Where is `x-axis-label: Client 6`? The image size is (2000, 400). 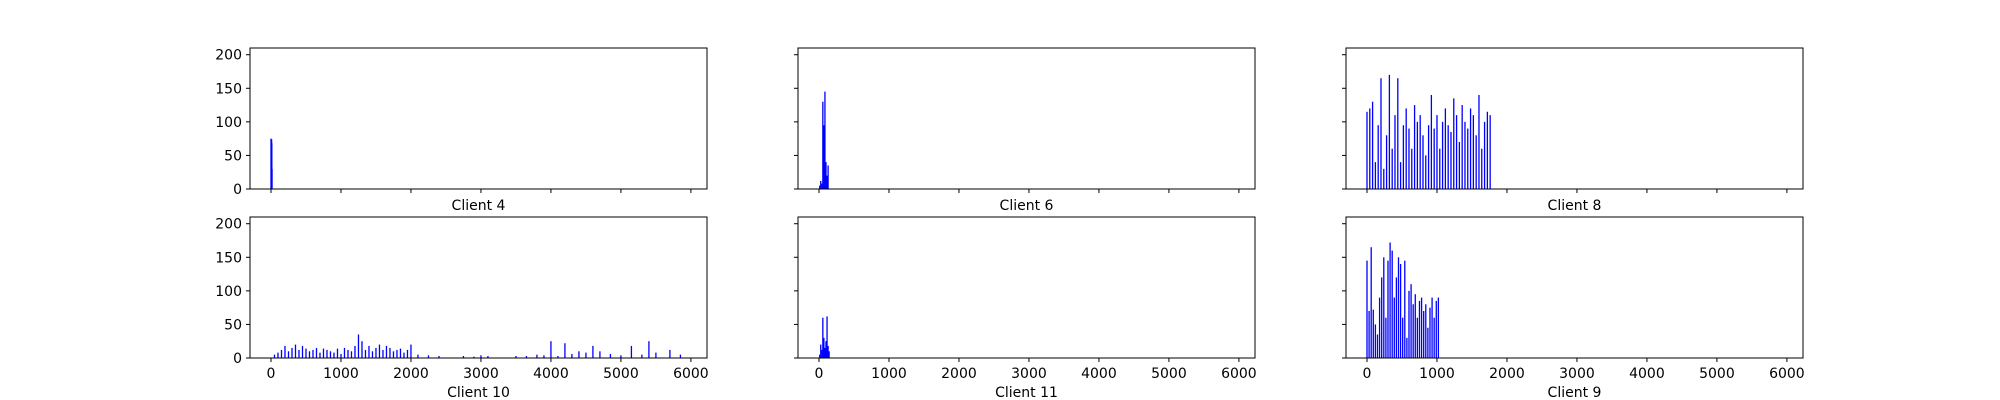
x-axis-label: Client 6 is located at coordinates (1027, 206).